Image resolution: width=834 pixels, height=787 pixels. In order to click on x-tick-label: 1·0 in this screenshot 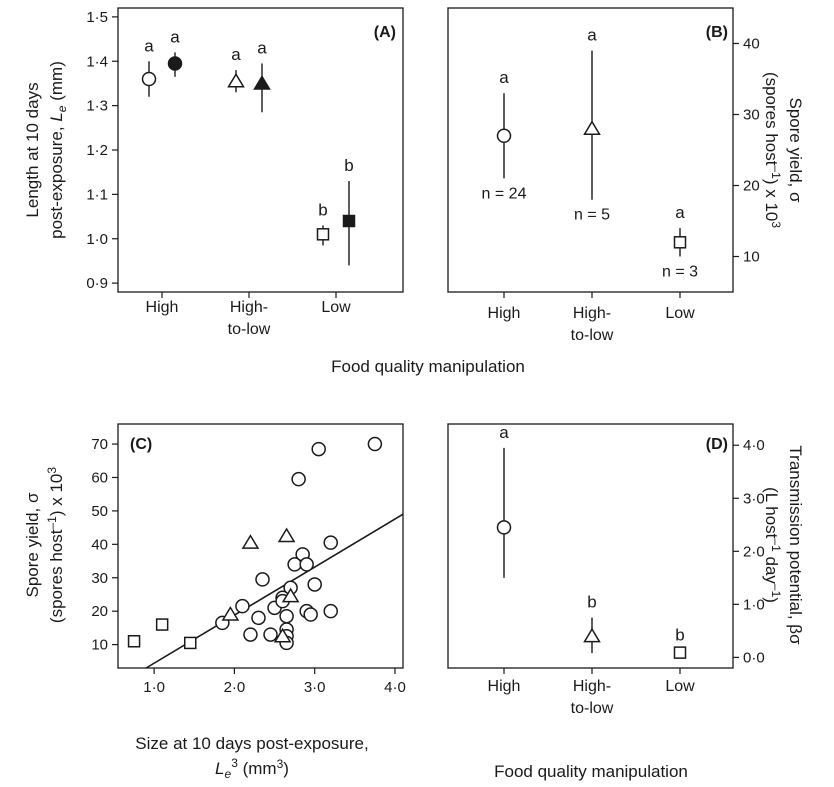, I will do `click(154, 687)`.